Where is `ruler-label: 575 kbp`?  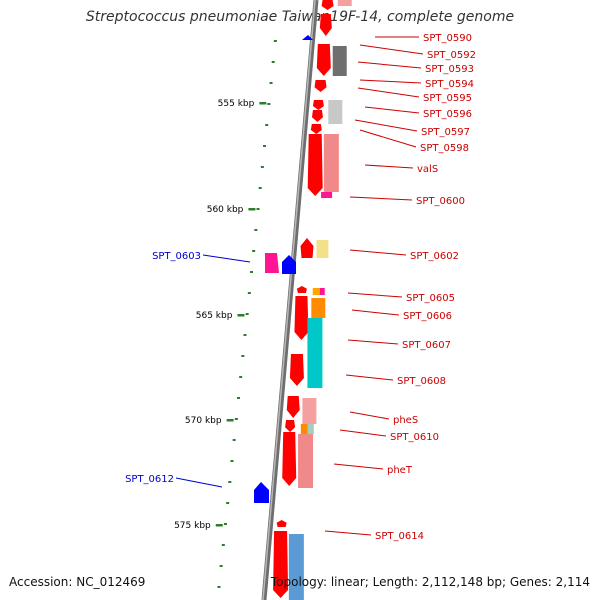
ruler-label: 575 kbp is located at coordinates (192, 526).